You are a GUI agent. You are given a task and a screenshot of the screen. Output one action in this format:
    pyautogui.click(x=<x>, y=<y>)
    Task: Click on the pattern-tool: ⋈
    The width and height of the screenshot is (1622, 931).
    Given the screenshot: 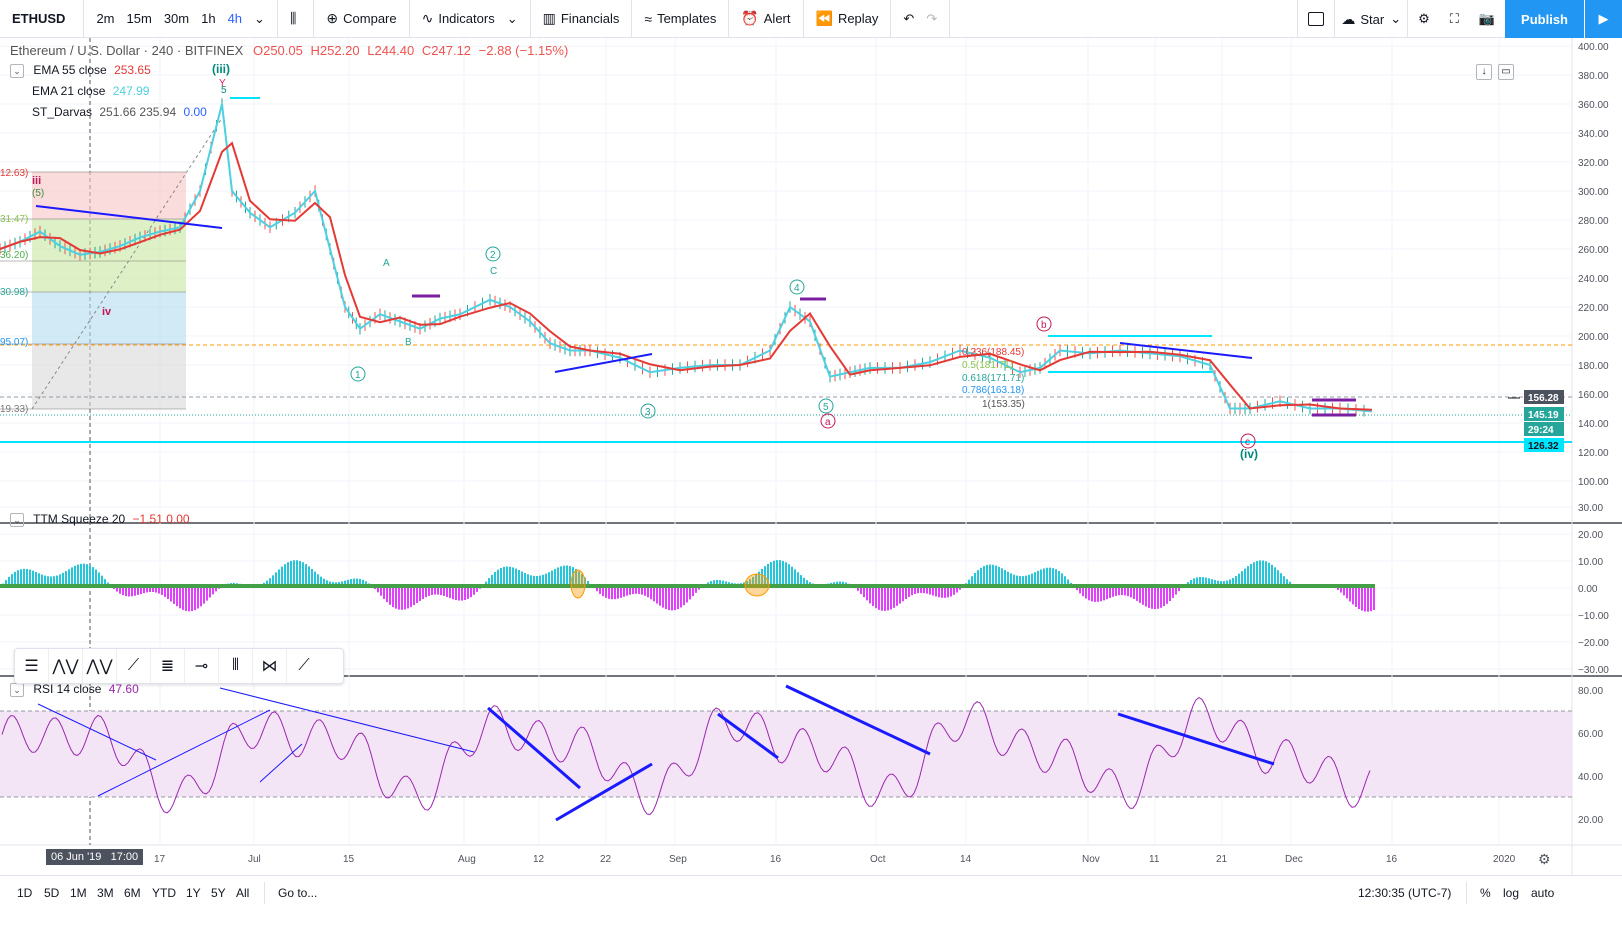 What is the action you would take?
    pyautogui.click(x=270, y=666)
    